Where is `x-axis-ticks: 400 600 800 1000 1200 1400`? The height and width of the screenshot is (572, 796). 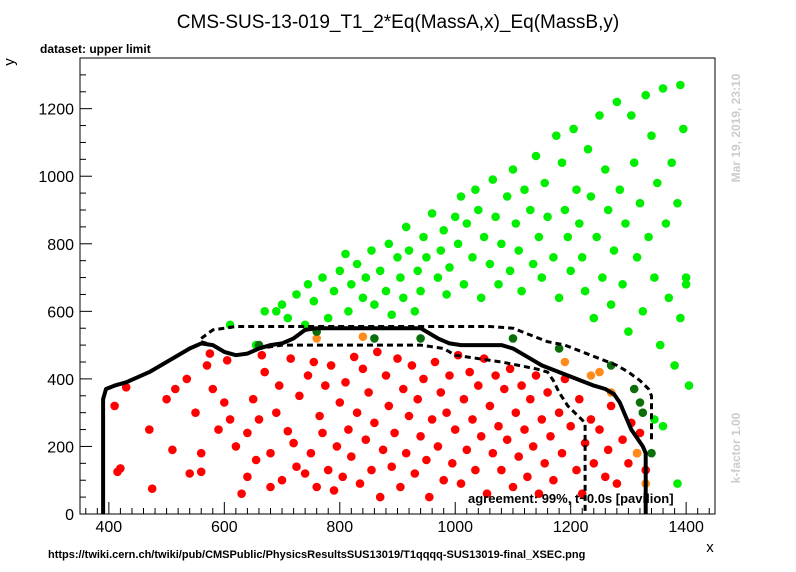 x-axis-ticks: 400 600 800 1000 1200 1400 is located at coordinates (397, 519).